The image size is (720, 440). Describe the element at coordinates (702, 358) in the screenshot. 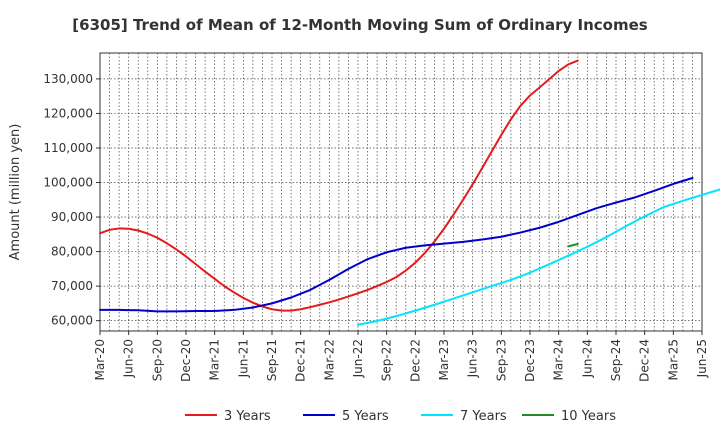

I see `x-tick-label: Jun-25` at that location.